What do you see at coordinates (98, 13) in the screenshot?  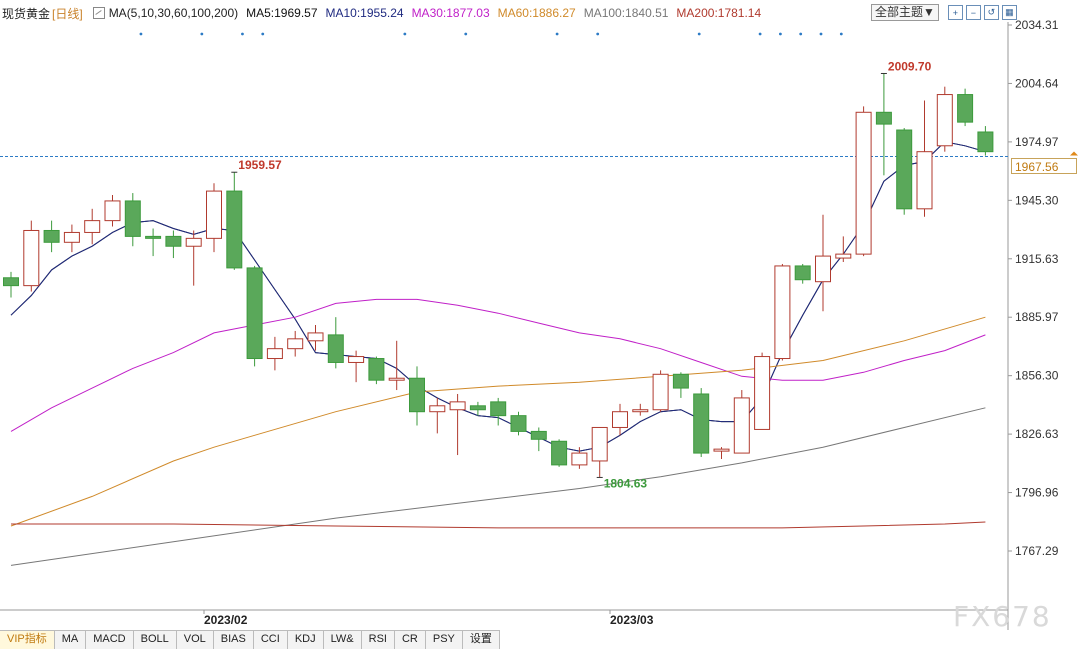 I see `ma-indicator-icon` at bounding box center [98, 13].